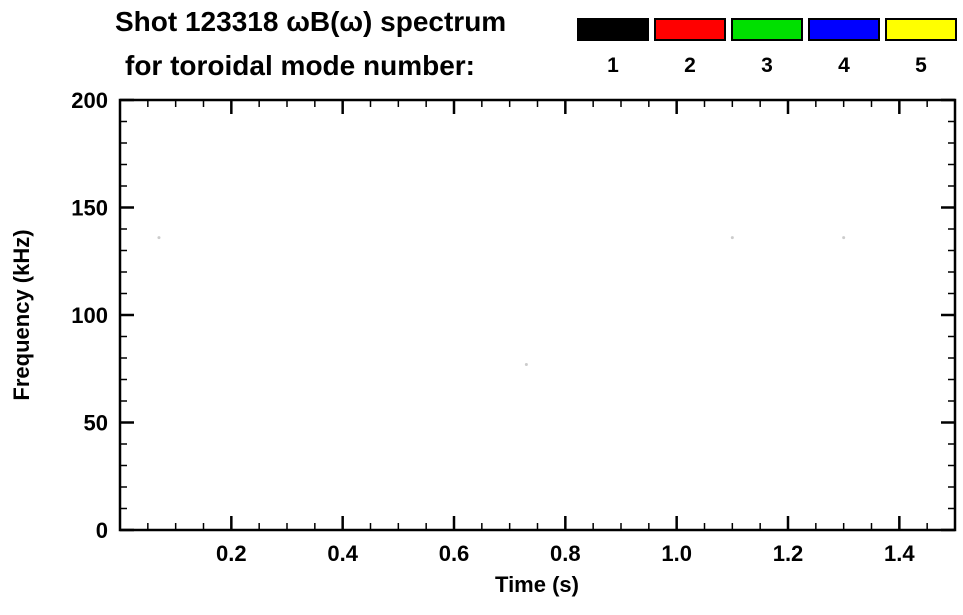 This screenshot has height=615, width=963. Describe the element at coordinates (454, 553) in the screenshot. I see `x-tick-label: 0.6` at that location.